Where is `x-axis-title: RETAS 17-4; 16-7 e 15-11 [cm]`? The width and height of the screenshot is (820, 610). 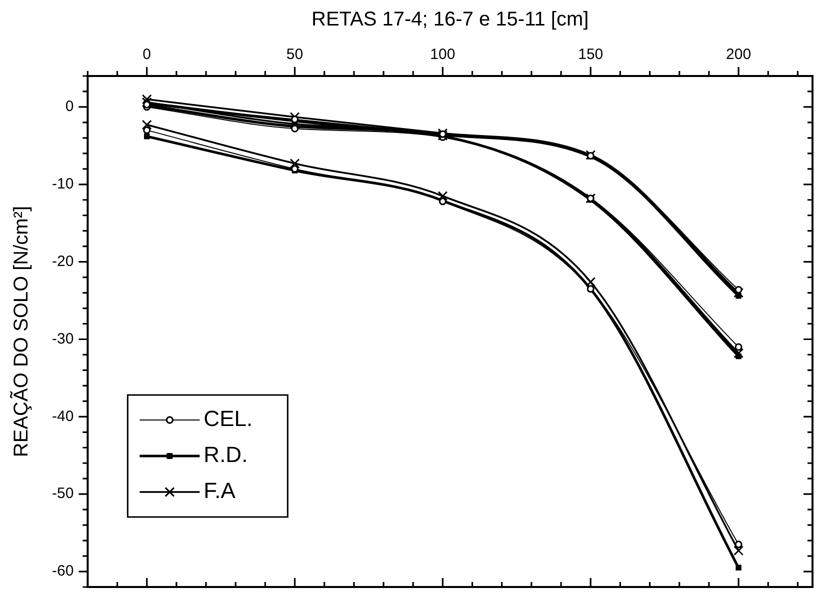
x-axis-title: RETAS 17-4; 16-7 e 15-11 [cm] is located at coordinates (450, 19).